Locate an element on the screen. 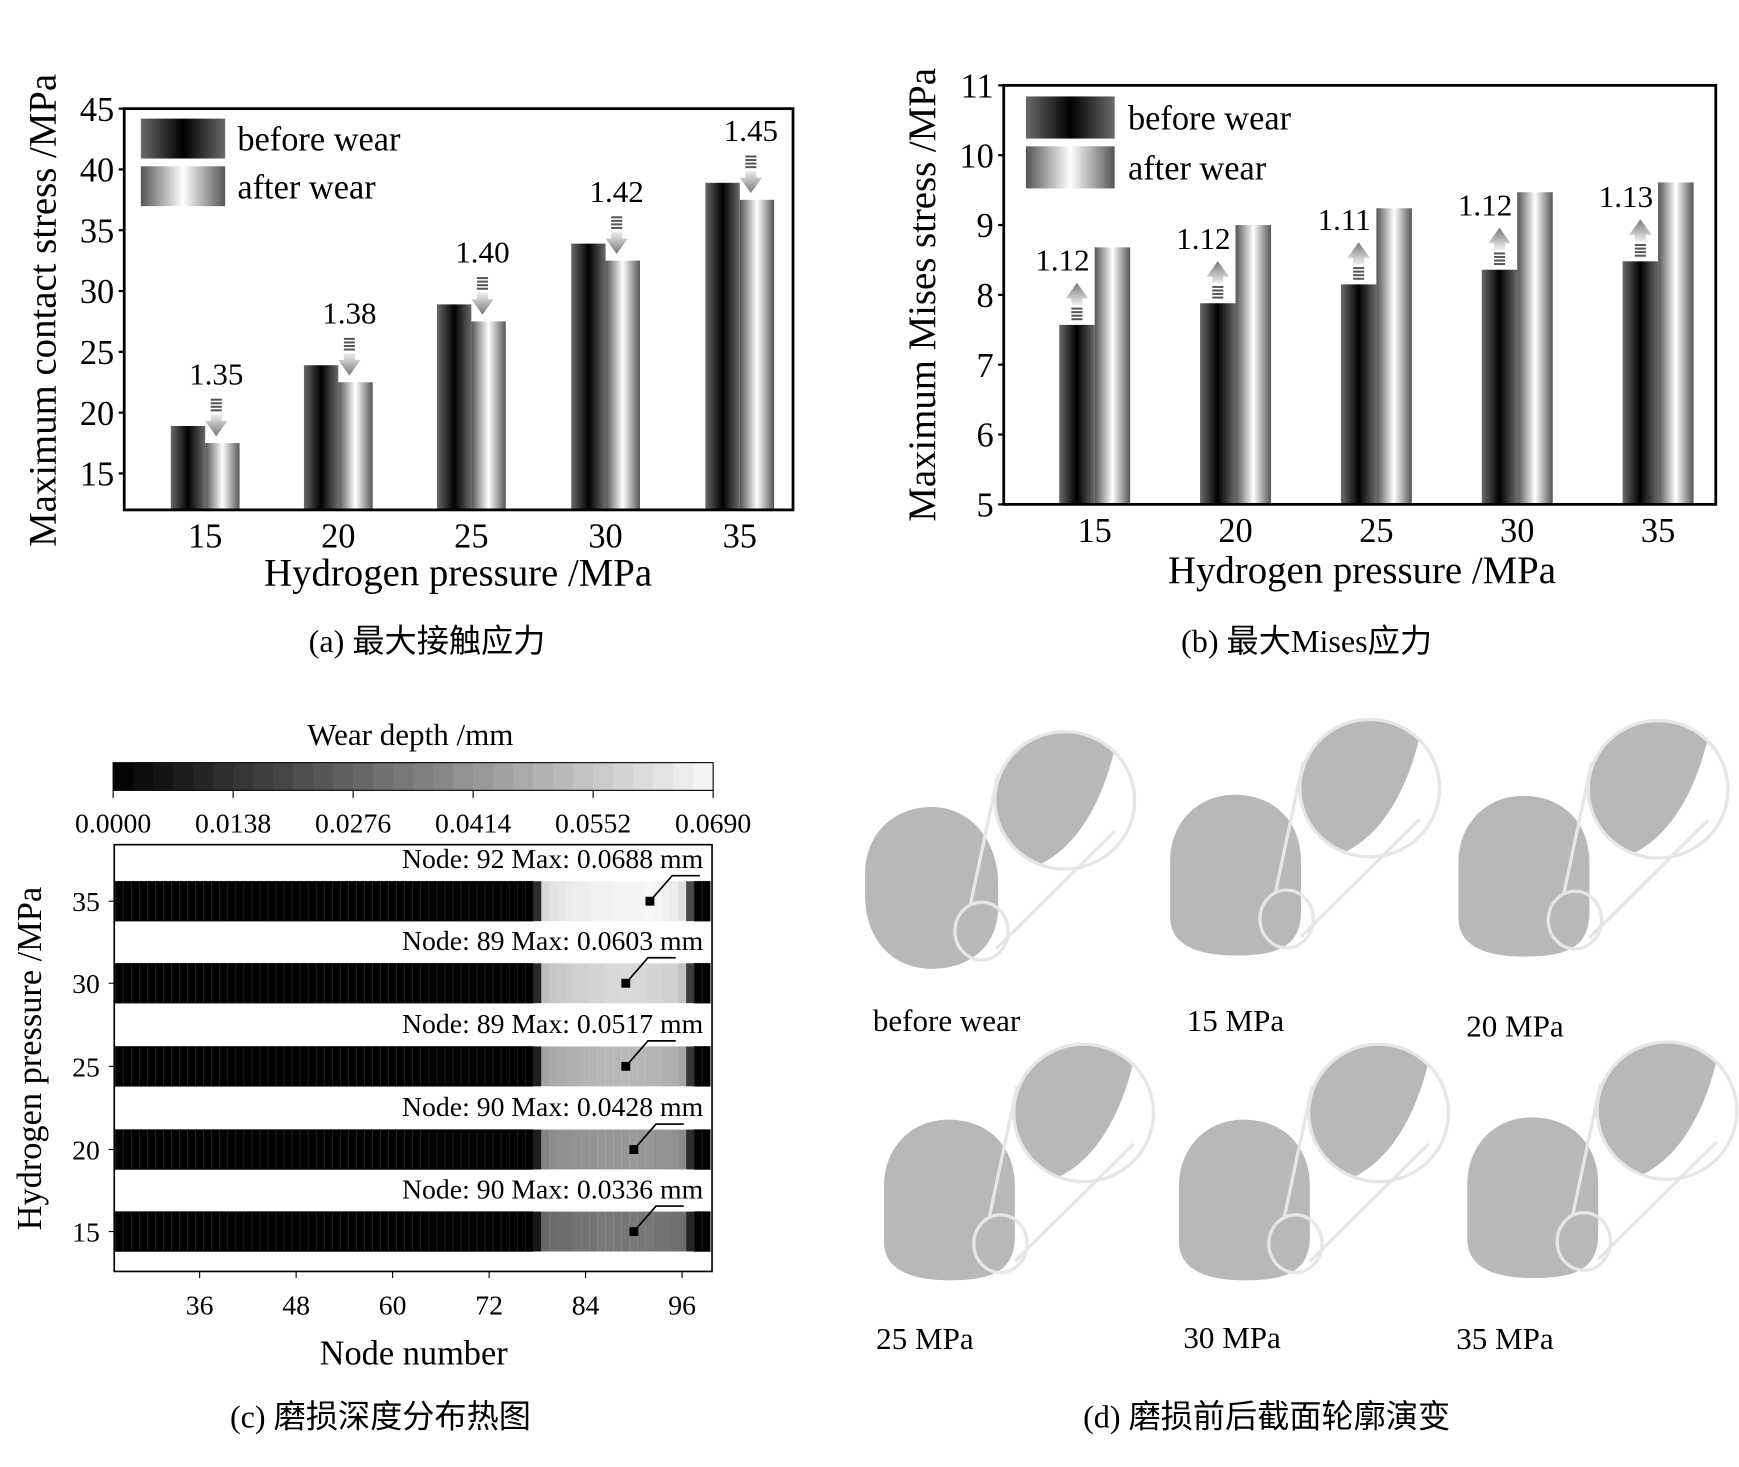 The height and width of the screenshot is (1467, 1739). max-annotation: Node: 90 Max: 0.0336 mm is located at coordinates (553, 1188).